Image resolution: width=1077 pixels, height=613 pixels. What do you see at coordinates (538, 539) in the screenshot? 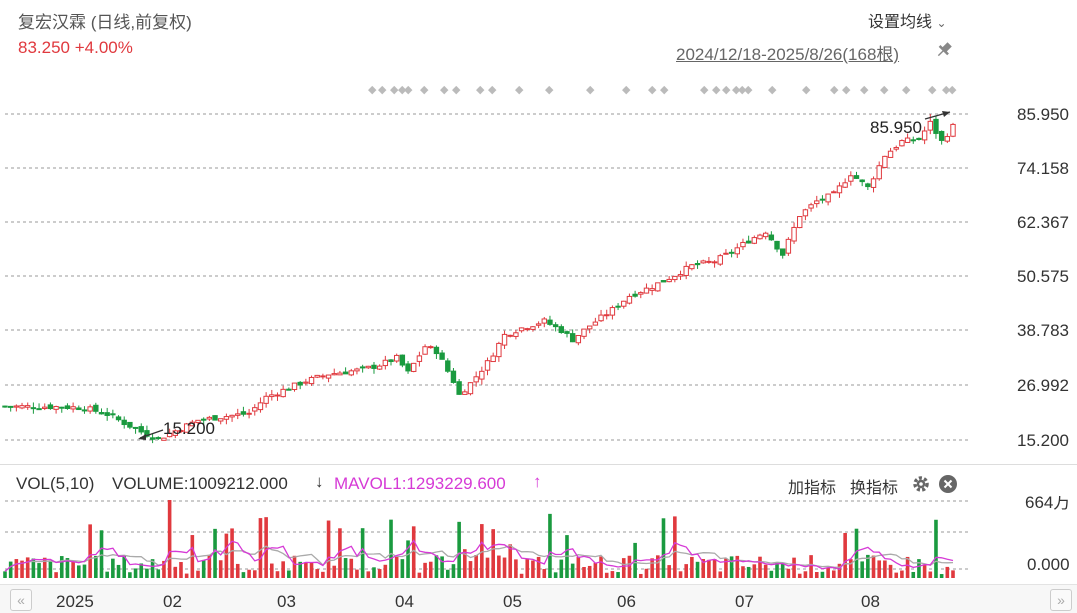
I see `volume-chart: 664万 0.000` at bounding box center [538, 539].